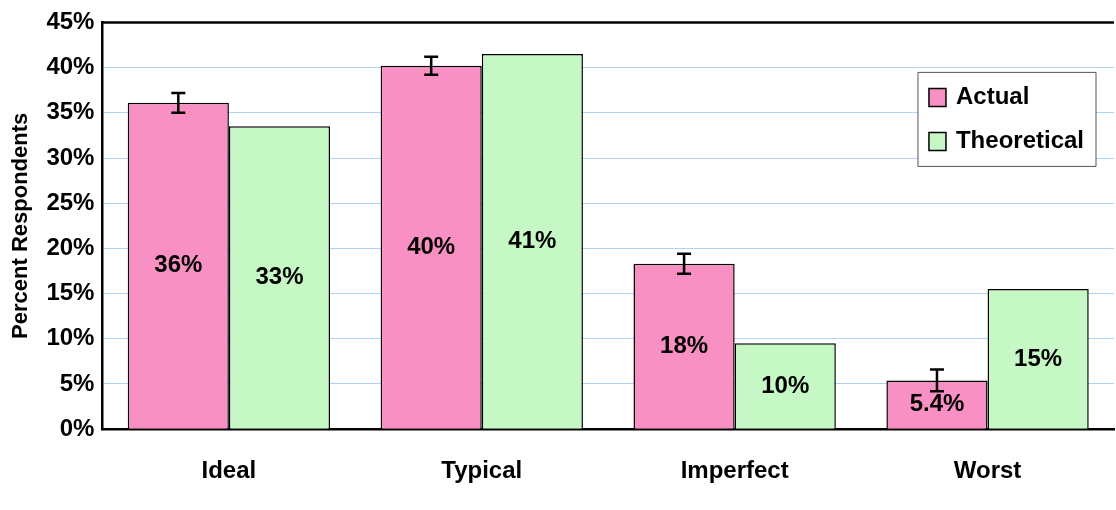  What do you see at coordinates (70, 337) in the screenshot?
I see `y-tick-label: 10%` at bounding box center [70, 337].